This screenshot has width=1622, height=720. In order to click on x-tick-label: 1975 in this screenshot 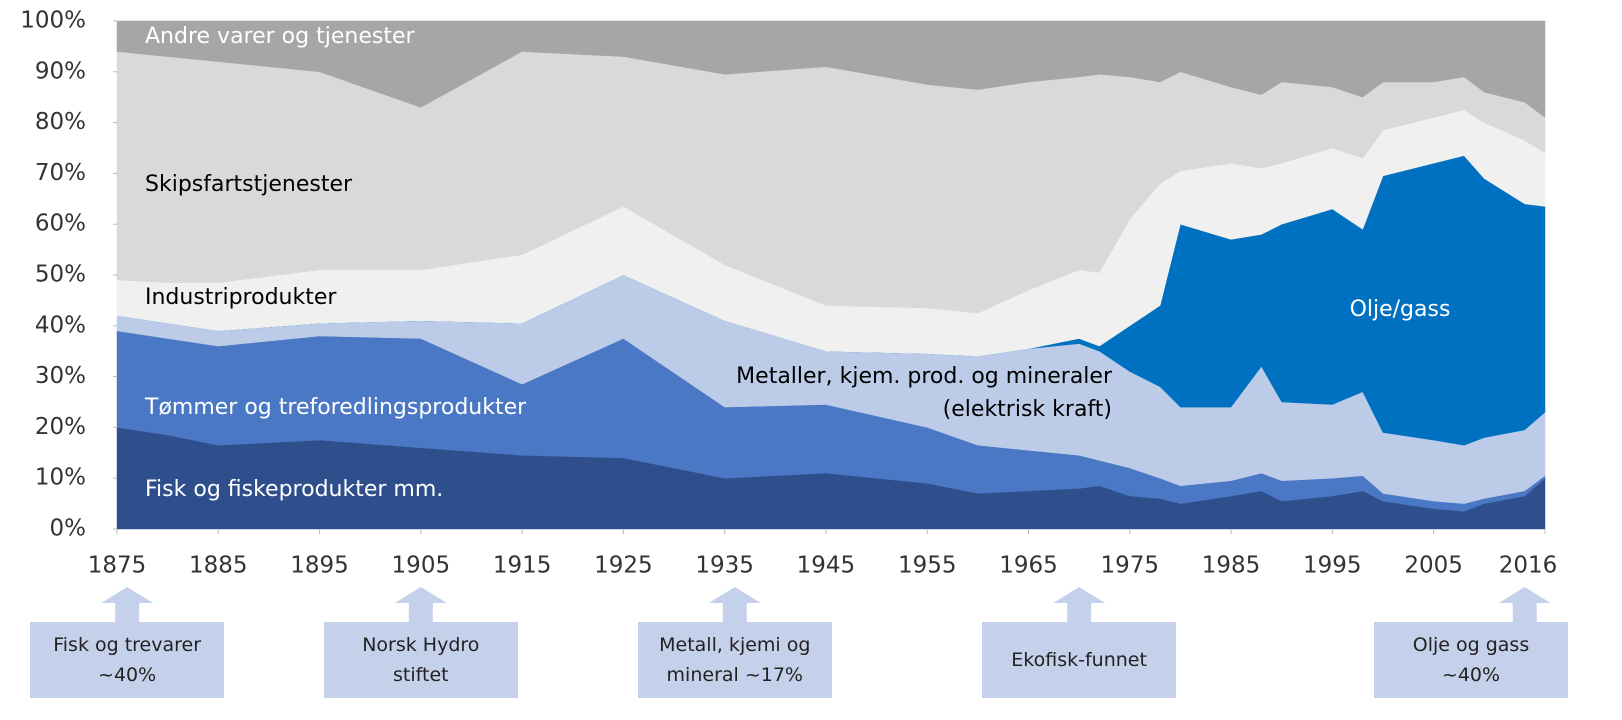, I will do `click(1129, 566)`.